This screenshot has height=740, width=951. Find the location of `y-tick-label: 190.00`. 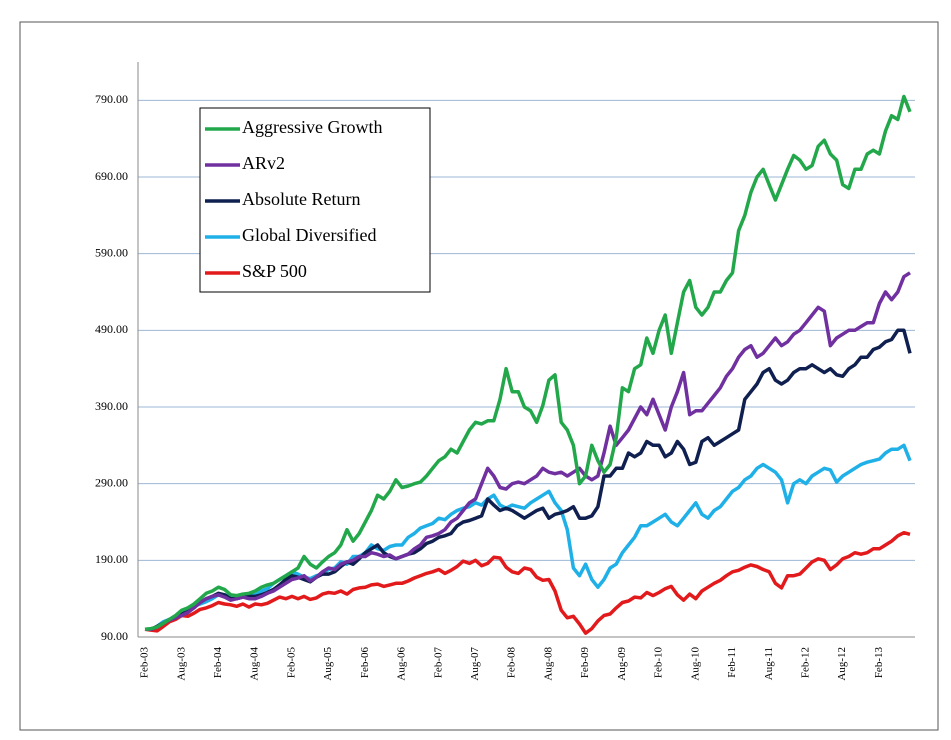

y-tick-label: 190.00 is located at coordinates (111, 559).